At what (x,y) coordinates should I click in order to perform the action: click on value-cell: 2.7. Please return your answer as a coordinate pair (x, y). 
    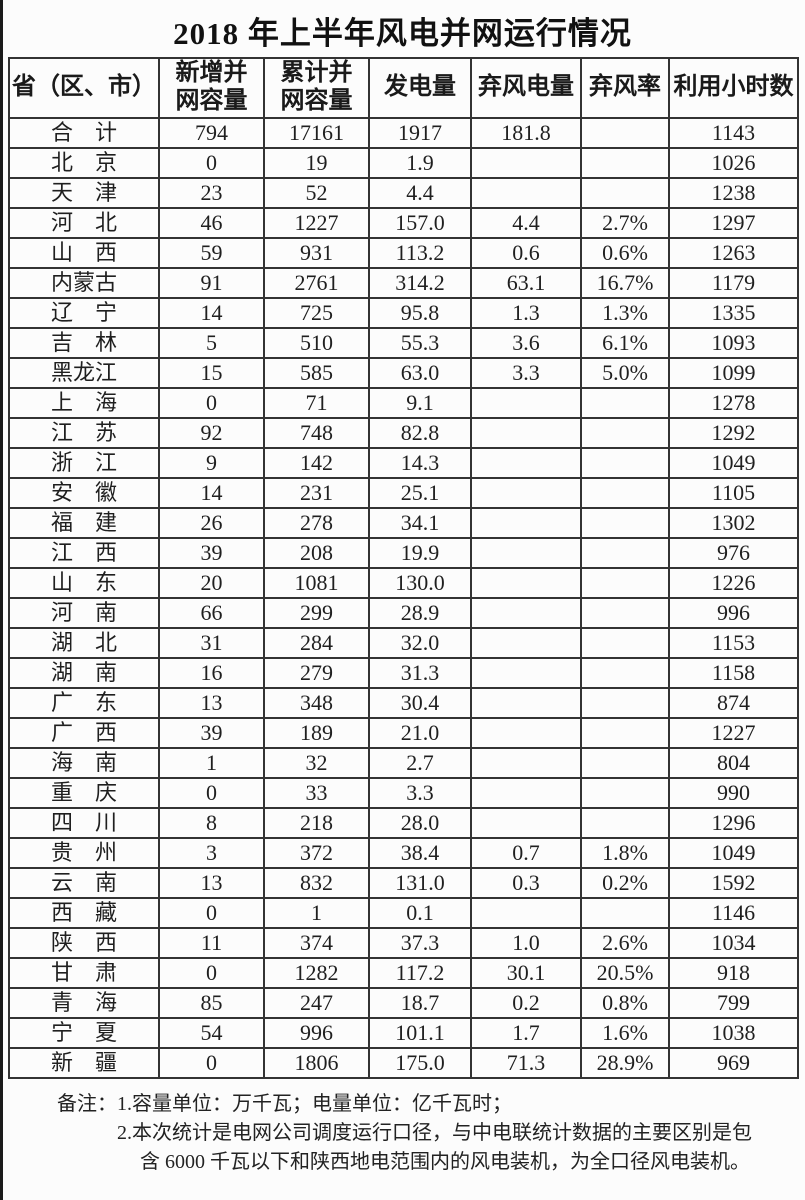
    Looking at the image, I should click on (420, 763).